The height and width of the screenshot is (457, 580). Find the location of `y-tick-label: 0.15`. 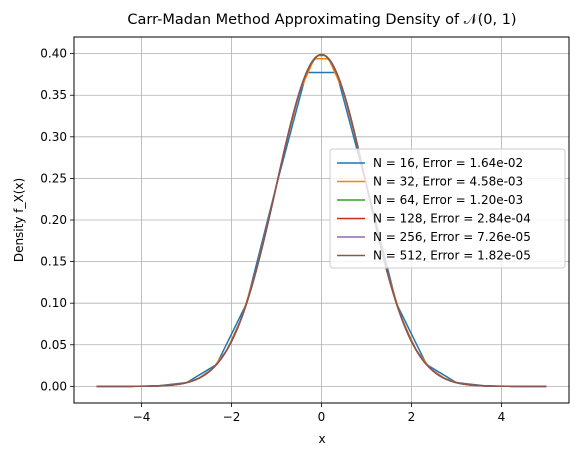

y-tick-label: 0.15 is located at coordinates (53, 262).